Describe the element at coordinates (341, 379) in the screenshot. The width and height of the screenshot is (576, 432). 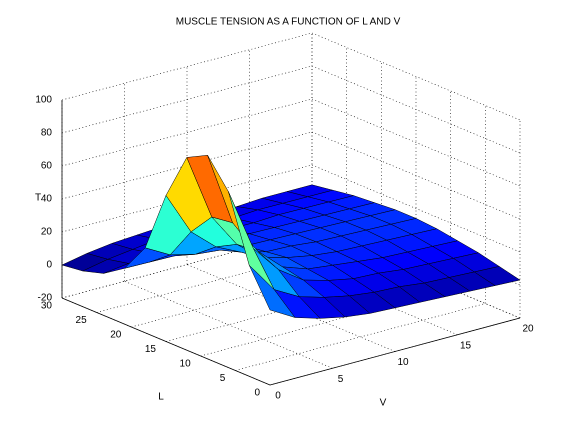
I see `x-tick-label: 5` at that location.